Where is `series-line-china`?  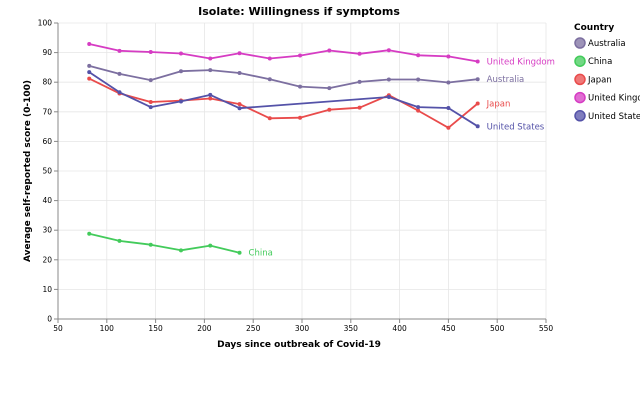
series-line-china is located at coordinates (164, 243).